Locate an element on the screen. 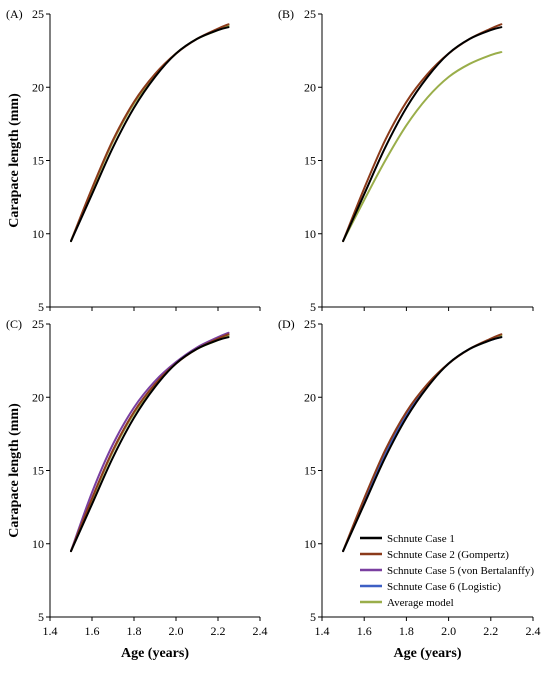 Image resolution: width=550 pixels, height=673 pixels. legend-entry-schnute-case-2-gompertz: Schnute Case 2 (Gompertz) is located at coordinates (448, 555).